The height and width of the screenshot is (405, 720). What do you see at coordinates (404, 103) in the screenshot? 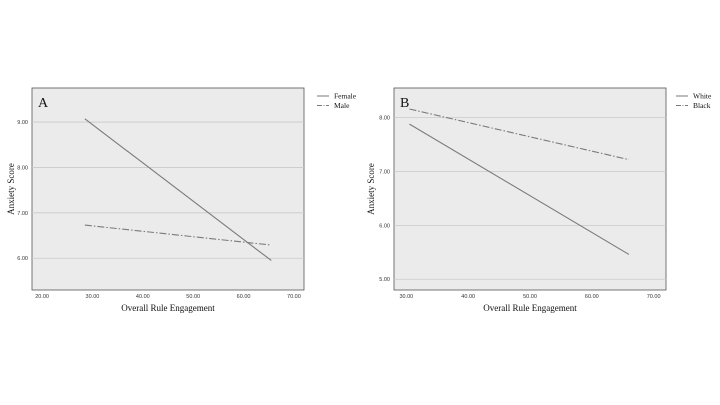
I see `panel-label: B` at bounding box center [404, 103].